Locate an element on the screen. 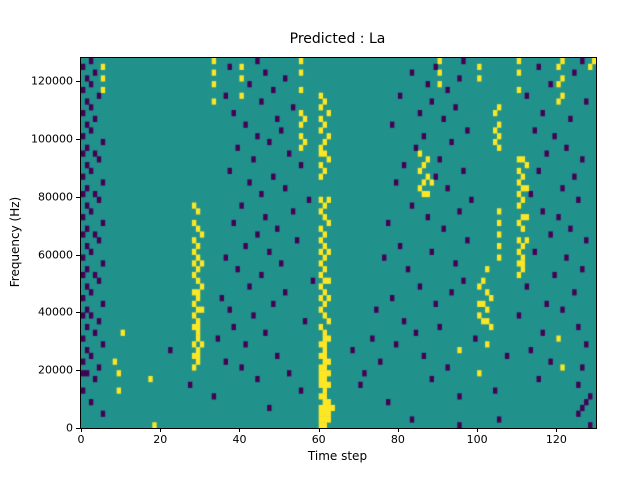  x-axis-label: Time step is located at coordinates (337, 456).